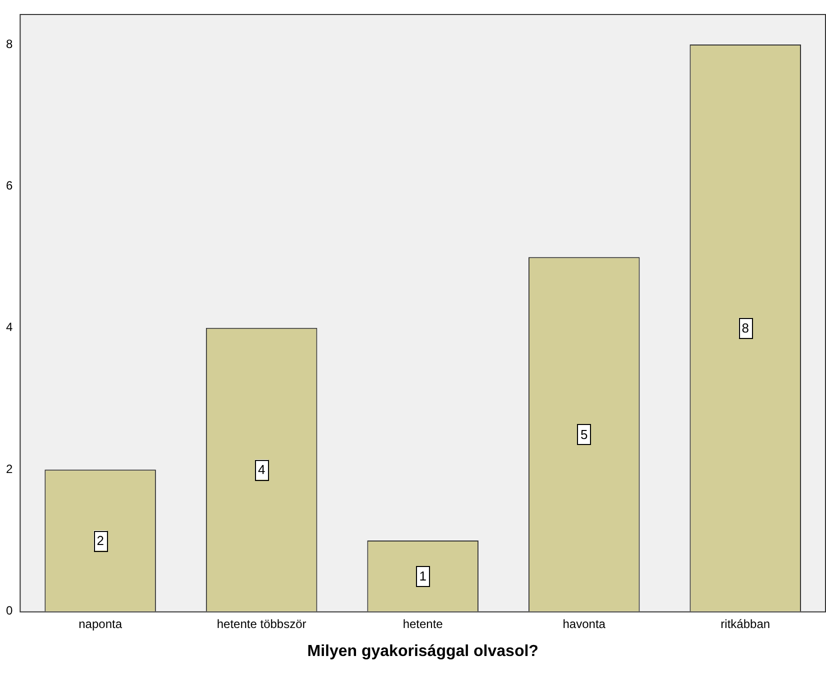 The width and height of the screenshot is (826, 673). I want to click on data-label: 1, so click(422, 576).